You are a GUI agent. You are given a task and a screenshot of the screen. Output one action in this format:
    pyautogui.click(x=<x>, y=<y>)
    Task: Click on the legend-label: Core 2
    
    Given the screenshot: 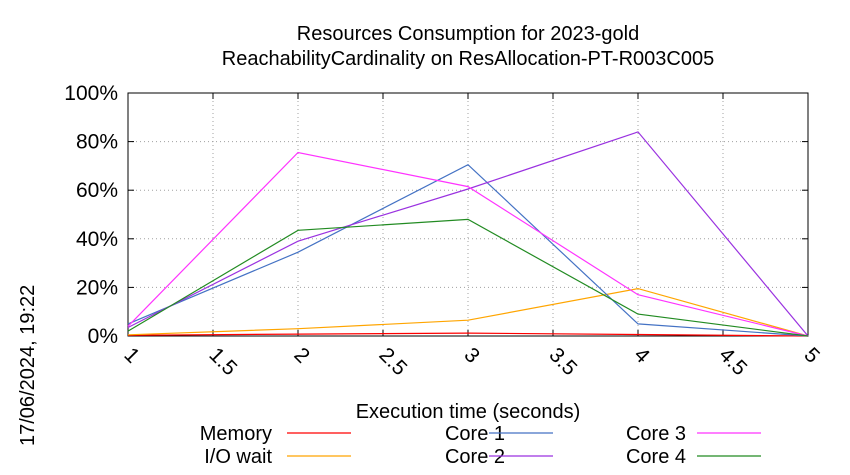 What is the action you would take?
    pyautogui.click(x=475, y=457)
    